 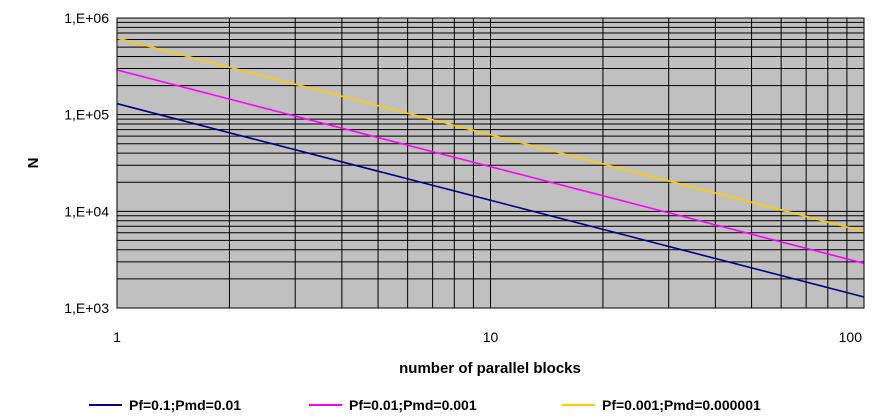 What do you see at coordinates (491, 337) in the screenshot?
I see `x-tick-label: 10` at bounding box center [491, 337].